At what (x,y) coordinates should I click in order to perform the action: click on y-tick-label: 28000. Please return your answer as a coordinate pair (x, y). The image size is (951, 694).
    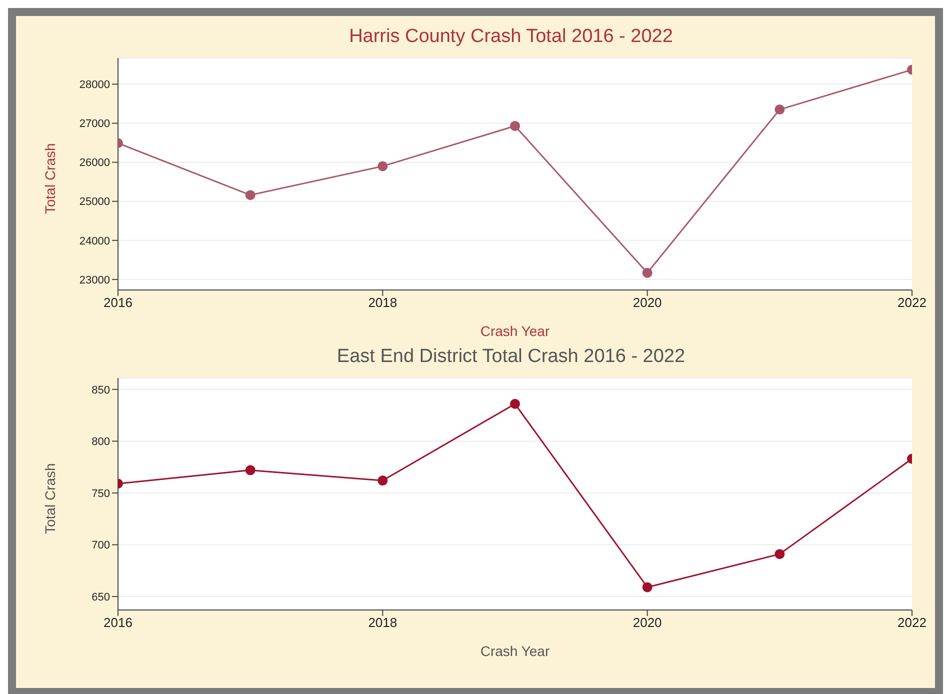
    Looking at the image, I should click on (94, 85).